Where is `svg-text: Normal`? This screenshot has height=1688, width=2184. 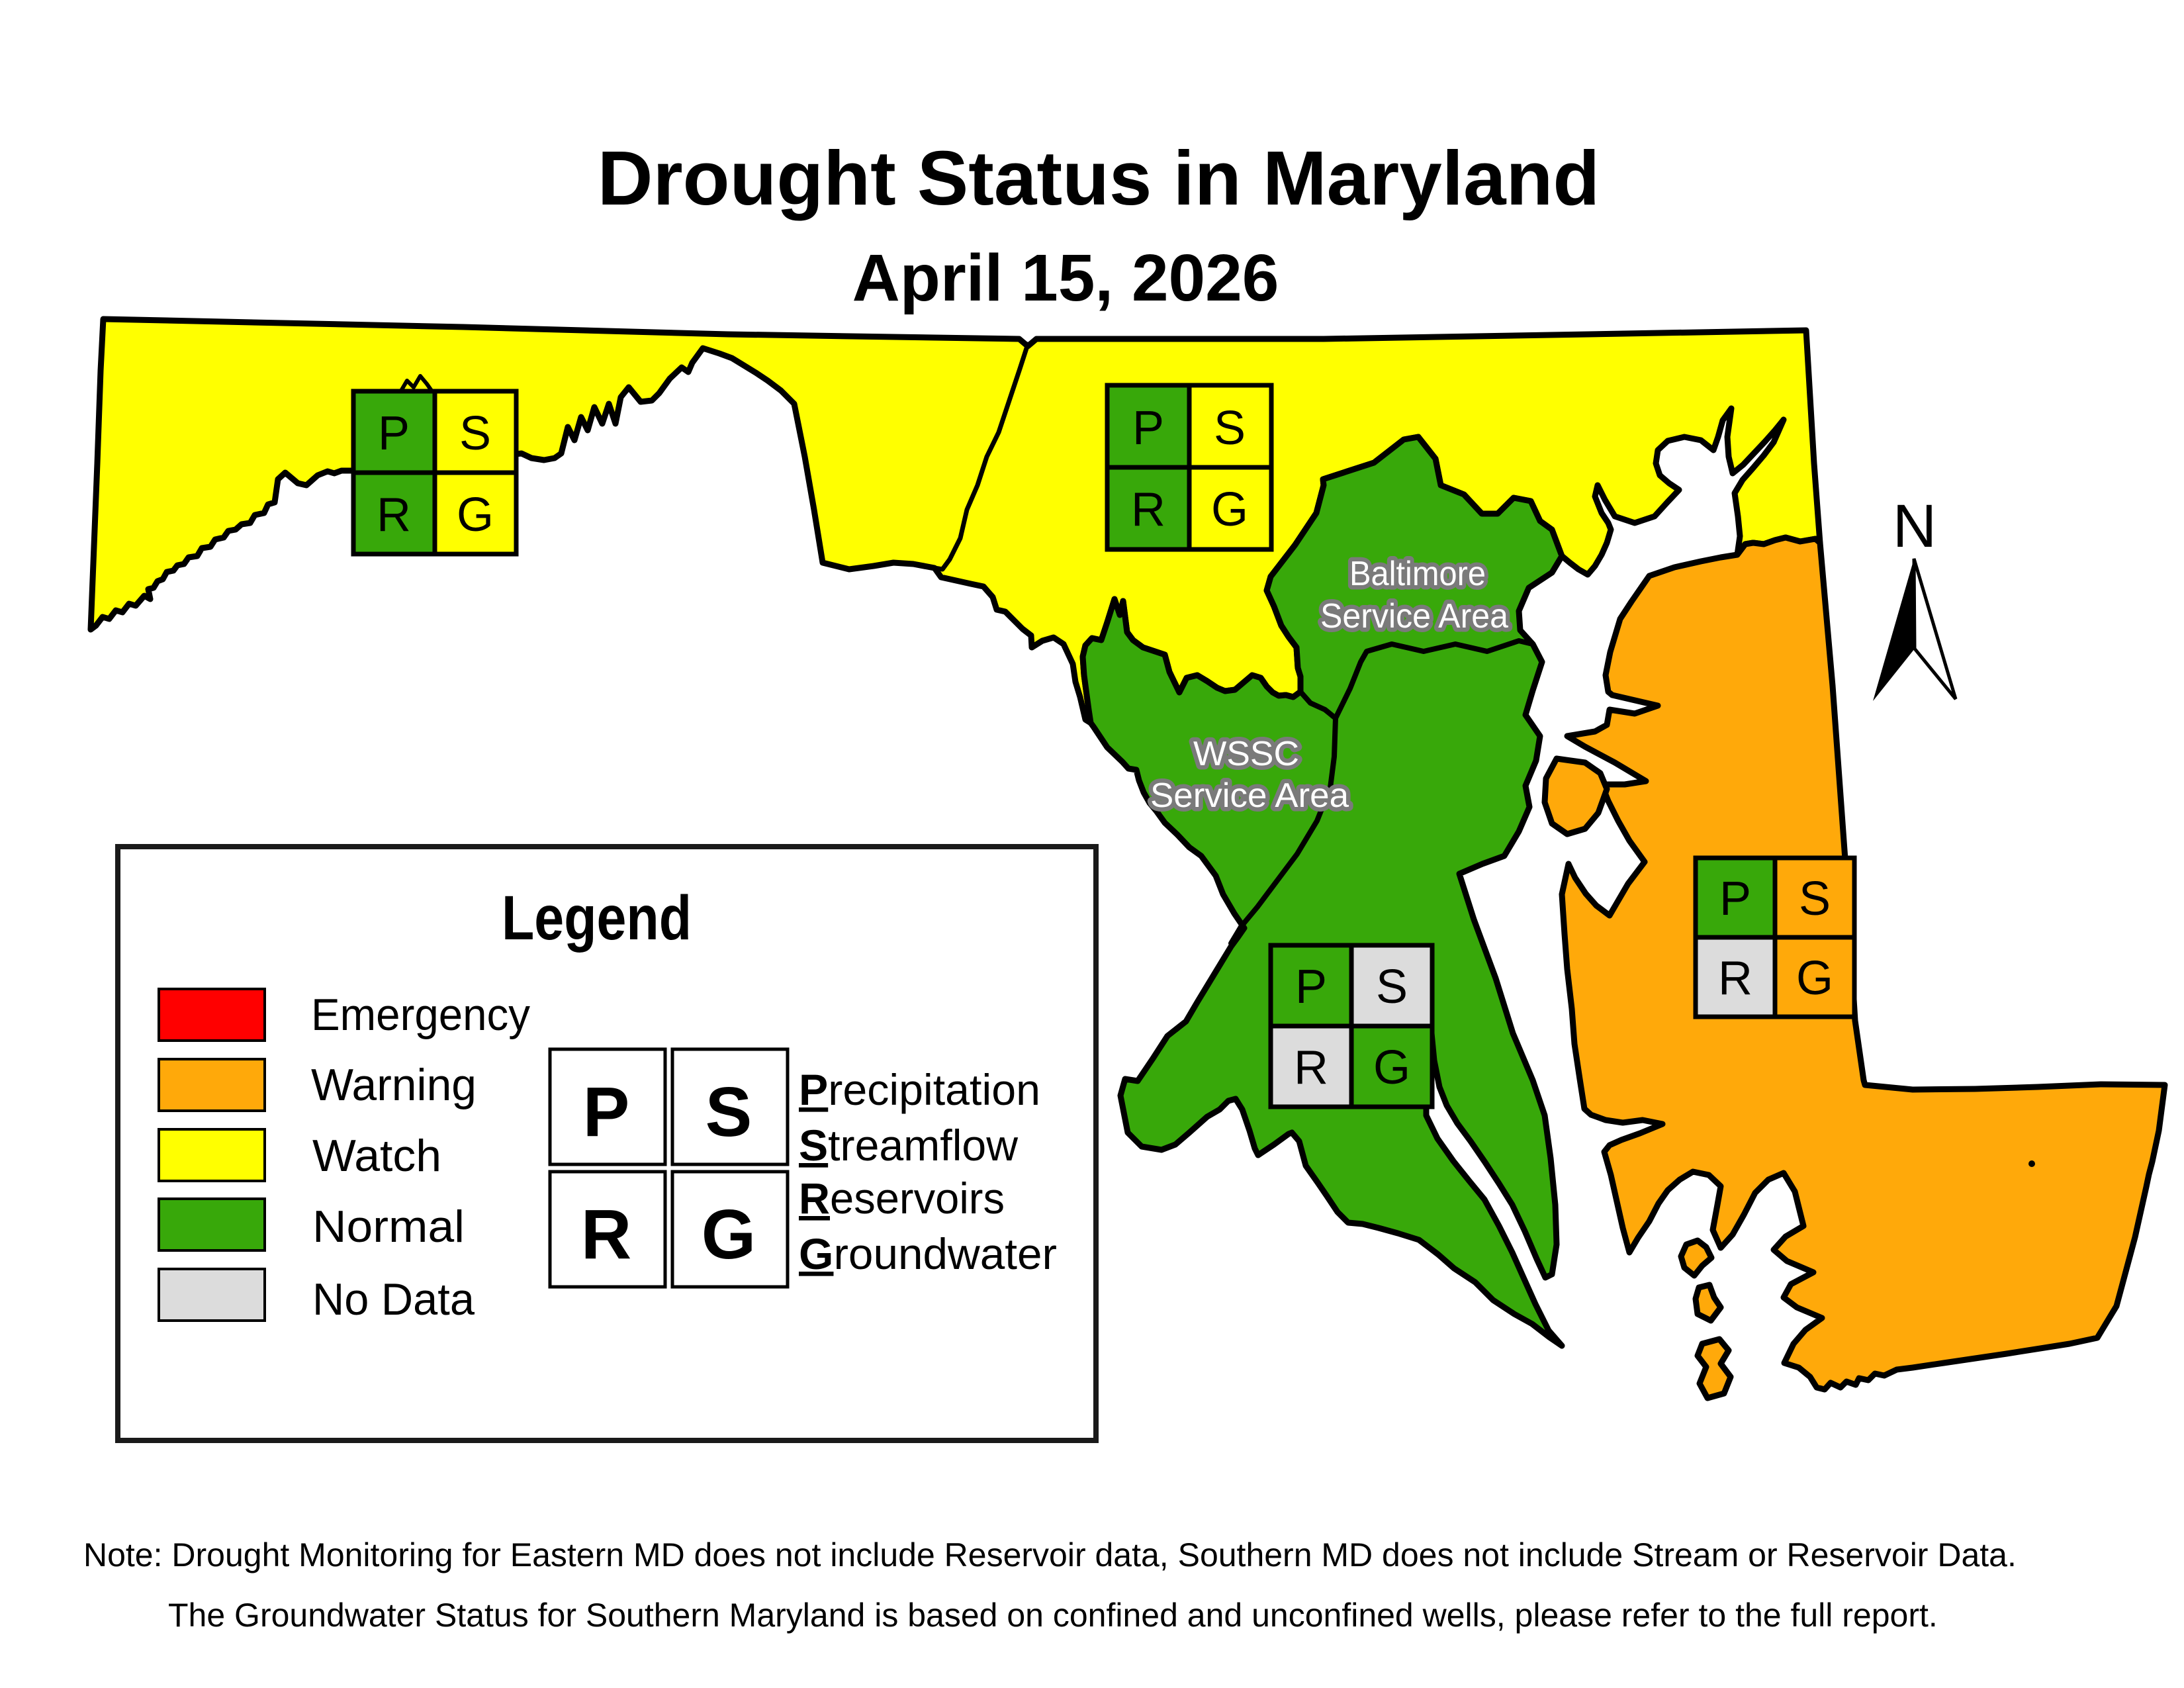 svg-text: Normal is located at coordinates (388, 1226).